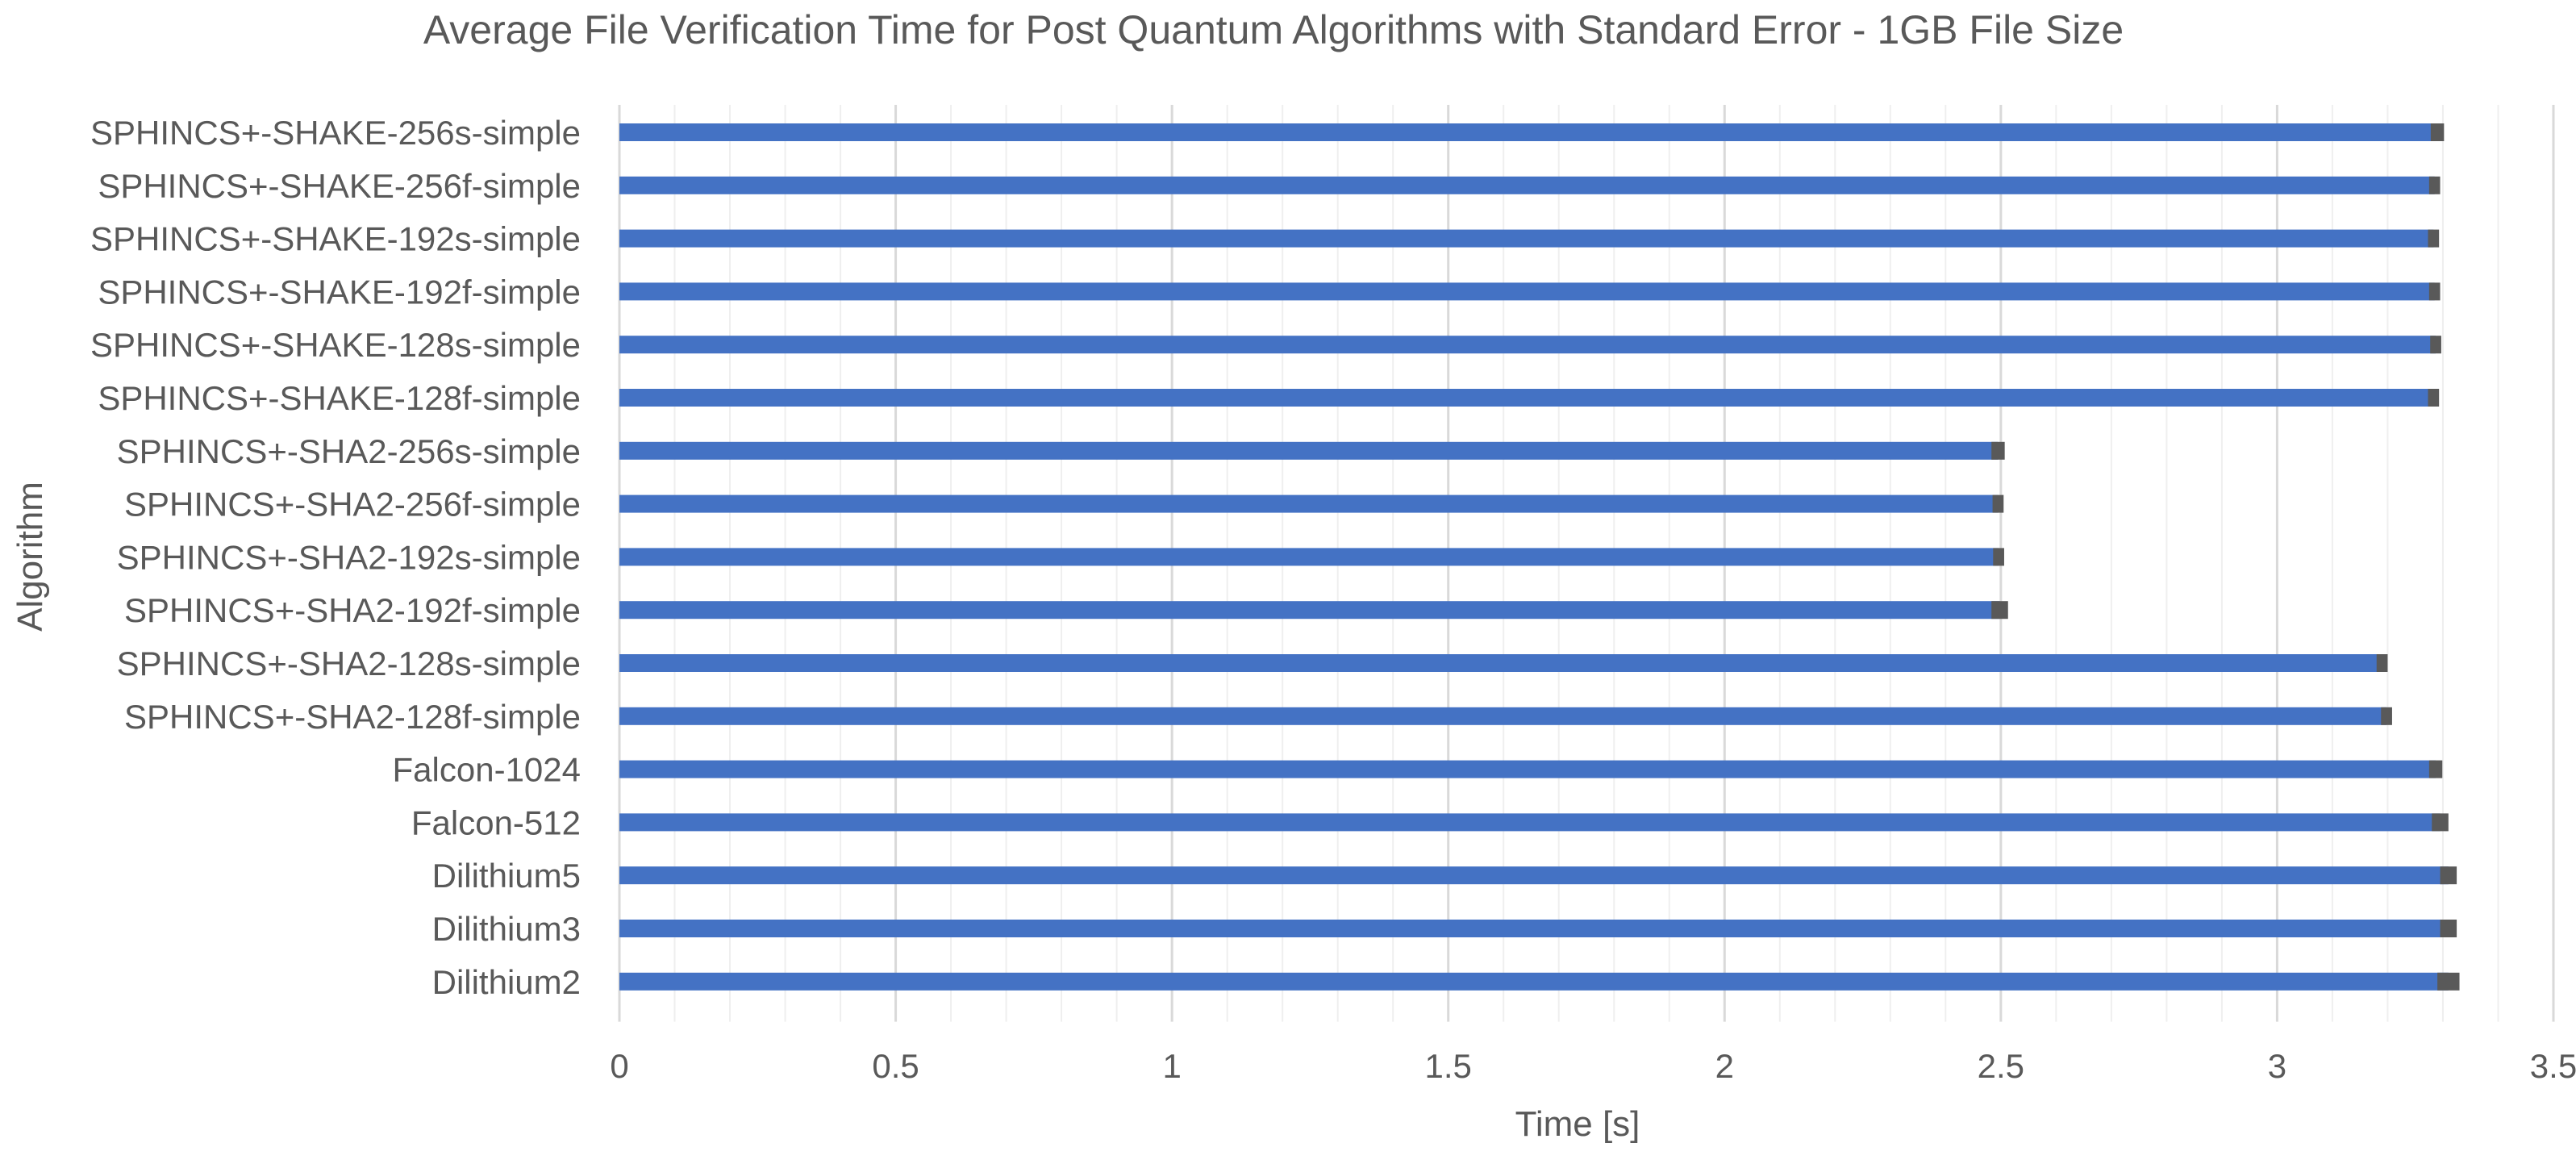  I want to click on category-label: SPHINCS+-SHA2-128f-simple, so click(352, 717).